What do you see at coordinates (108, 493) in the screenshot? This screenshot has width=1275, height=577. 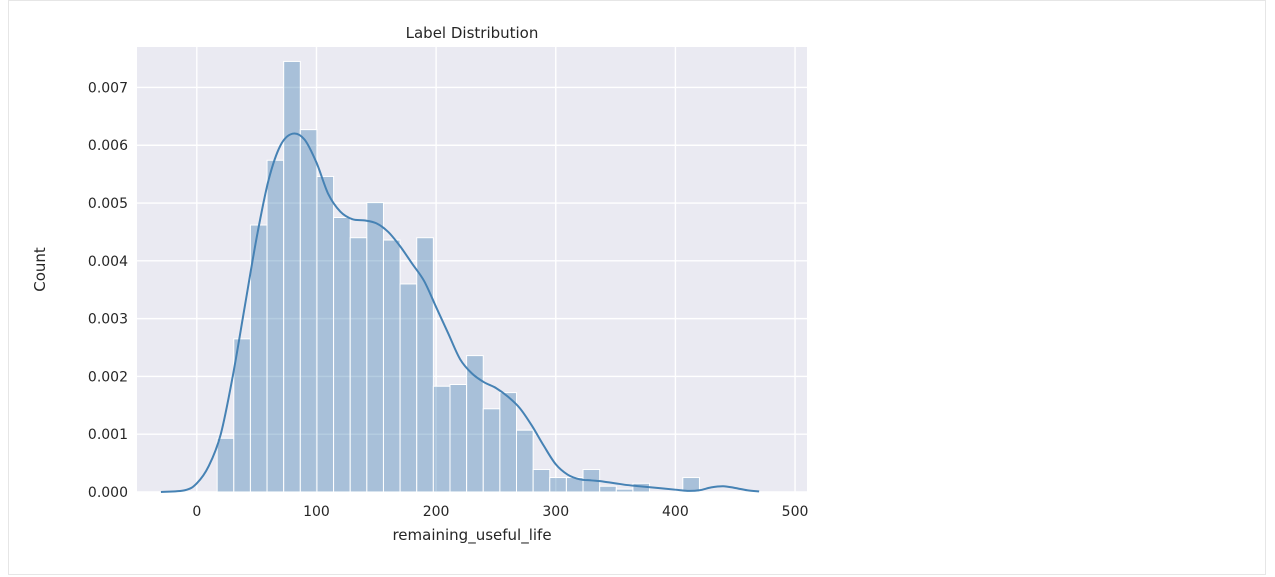 I see `y-tick-label: 0.000` at bounding box center [108, 493].